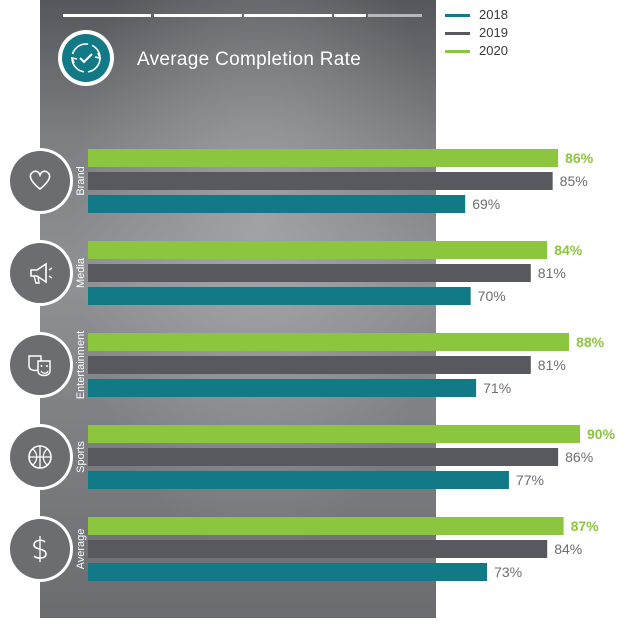 The width and height of the screenshot is (640, 628). What do you see at coordinates (486, 204) in the screenshot?
I see `data-label: 69%` at bounding box center [486, 204].